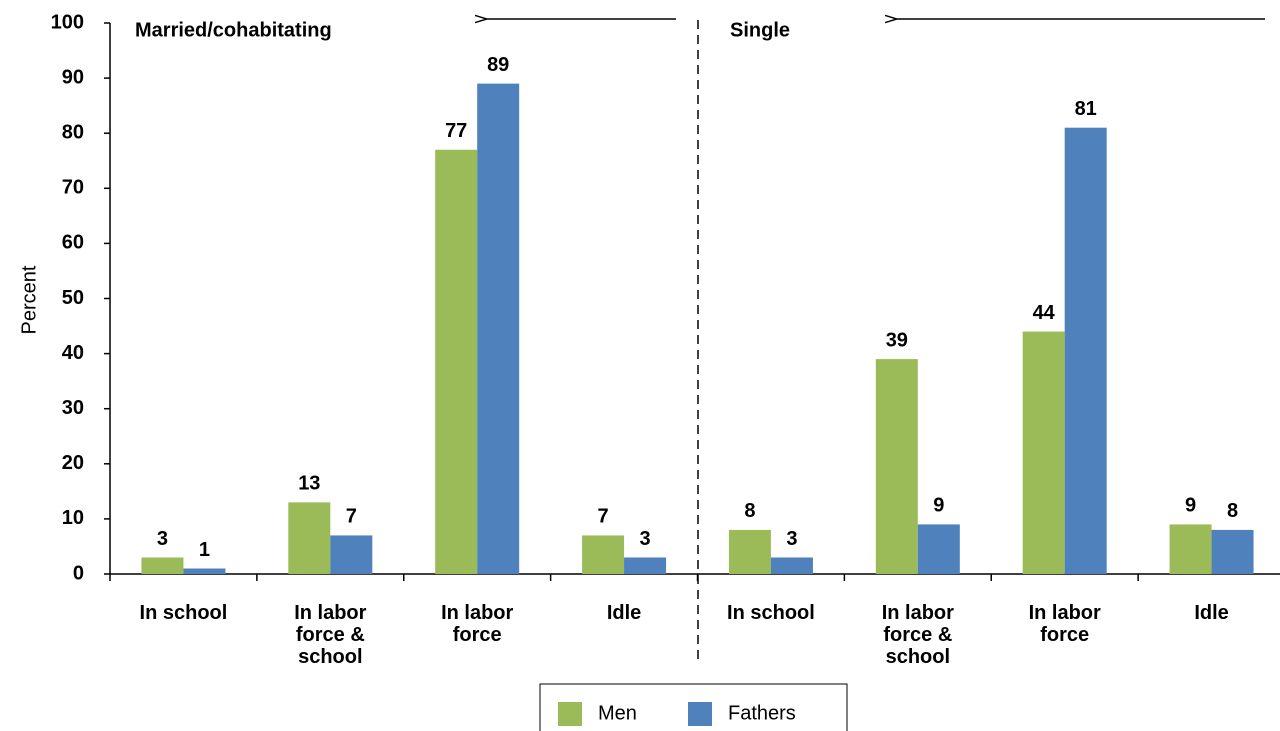 This screenshot has width=1280, height=731. I want to click on y-tick-label: 0, so click(78, 573).